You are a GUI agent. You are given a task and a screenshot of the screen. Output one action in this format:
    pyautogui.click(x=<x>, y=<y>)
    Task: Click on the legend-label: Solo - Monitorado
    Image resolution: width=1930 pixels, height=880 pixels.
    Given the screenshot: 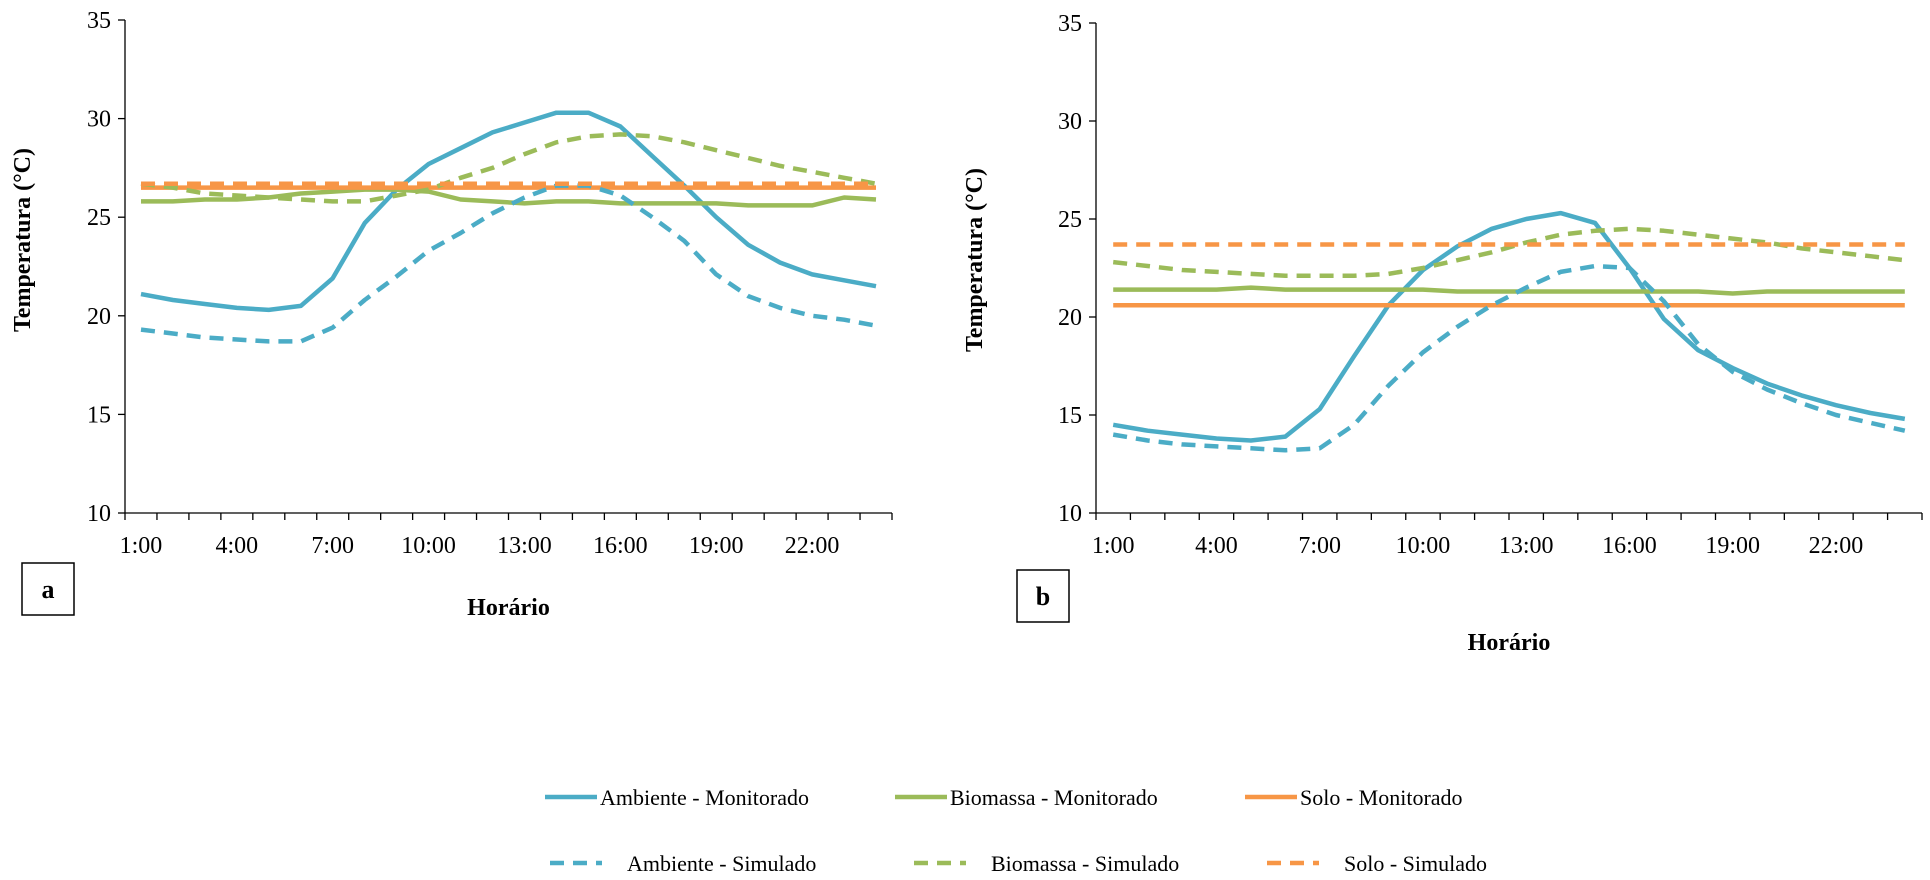 What is the action you would take?
    pyautogui.click(x=1381, y=797)
    